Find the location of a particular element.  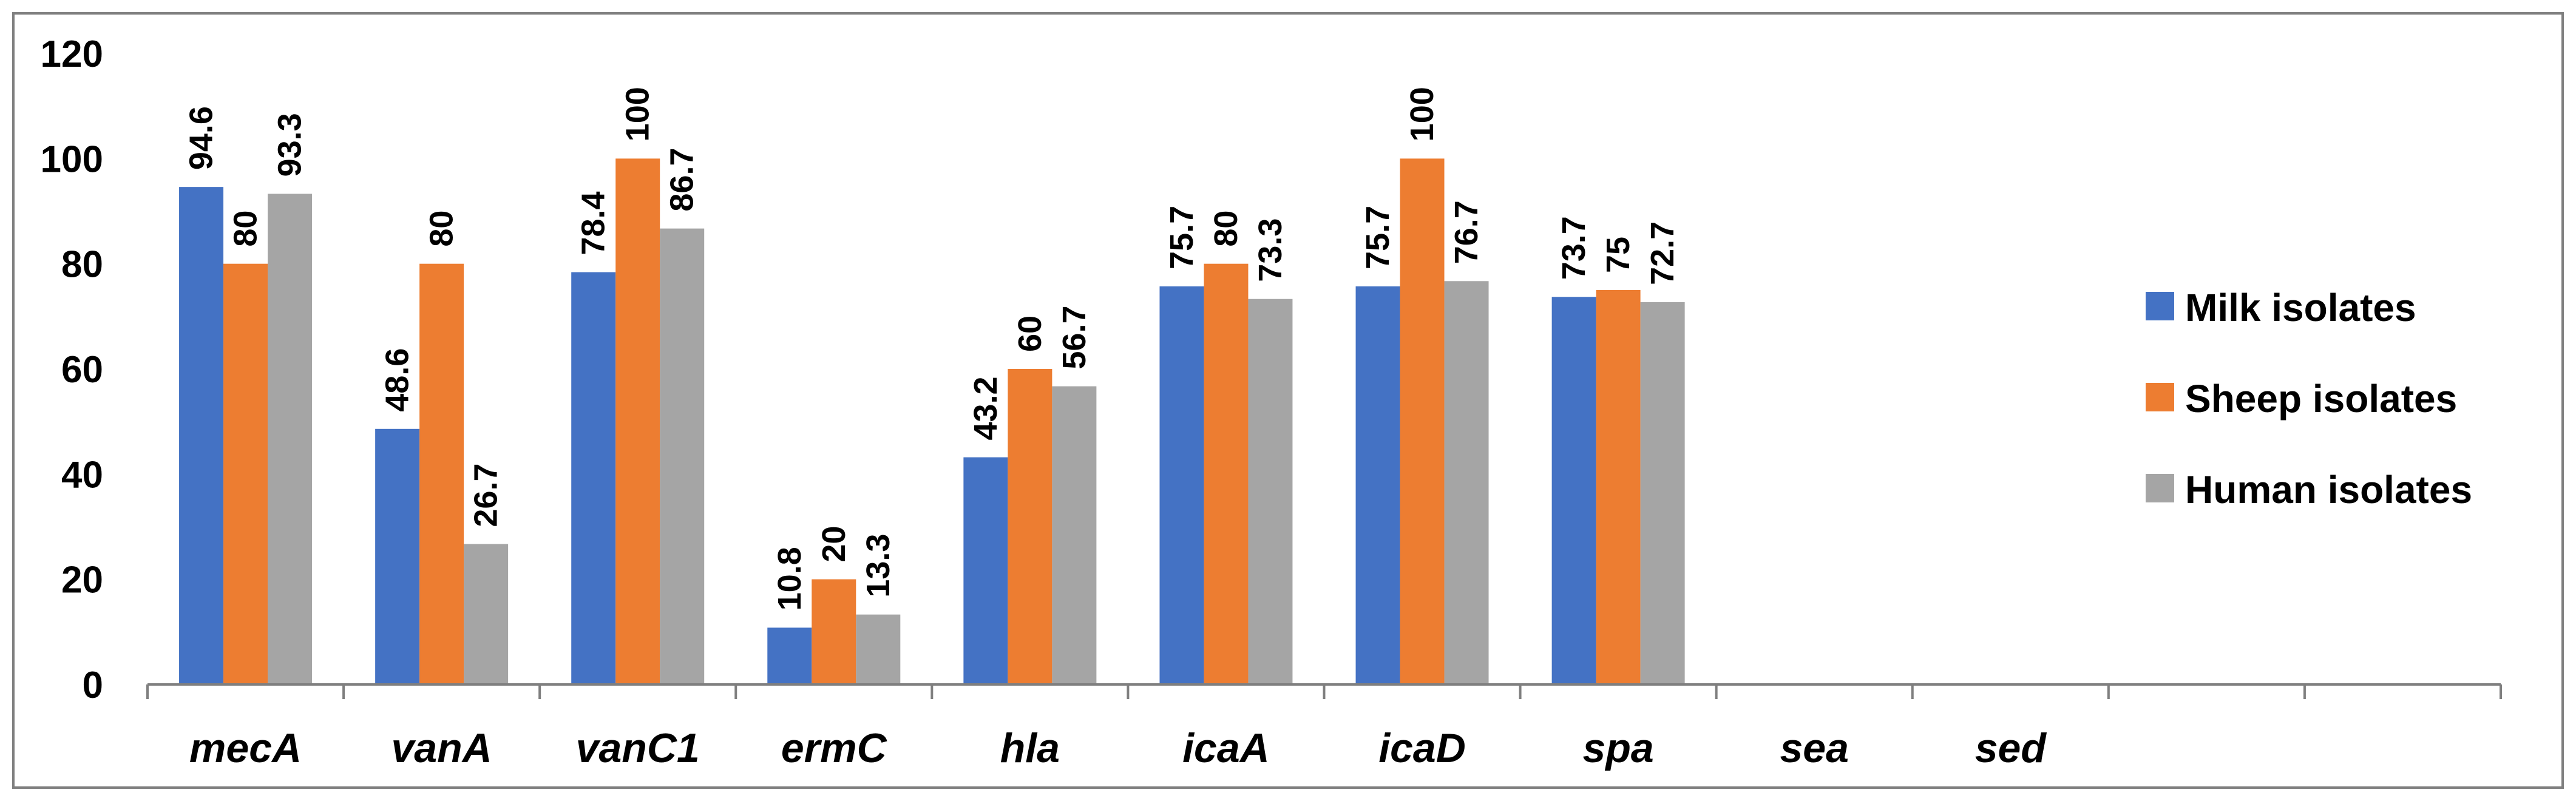

data-label: 10.8 is located at coordinates (790, 578).